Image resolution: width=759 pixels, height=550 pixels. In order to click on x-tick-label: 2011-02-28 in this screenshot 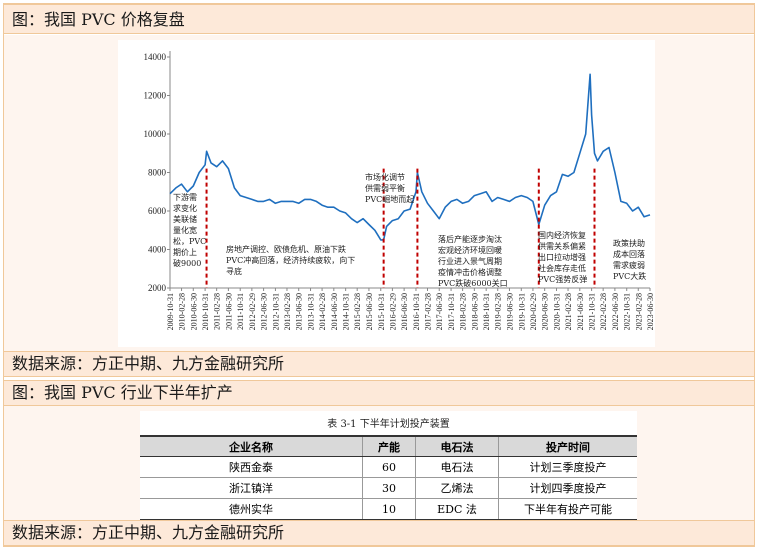, I will do `click(217, 311)`.